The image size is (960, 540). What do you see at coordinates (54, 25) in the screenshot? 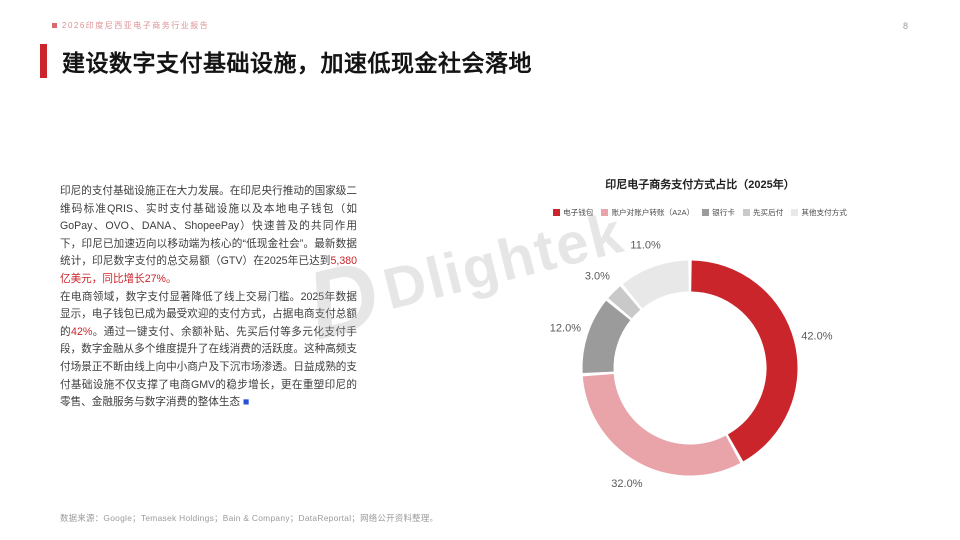
I see `tag-square-icon` at bounding box center [54, 25].